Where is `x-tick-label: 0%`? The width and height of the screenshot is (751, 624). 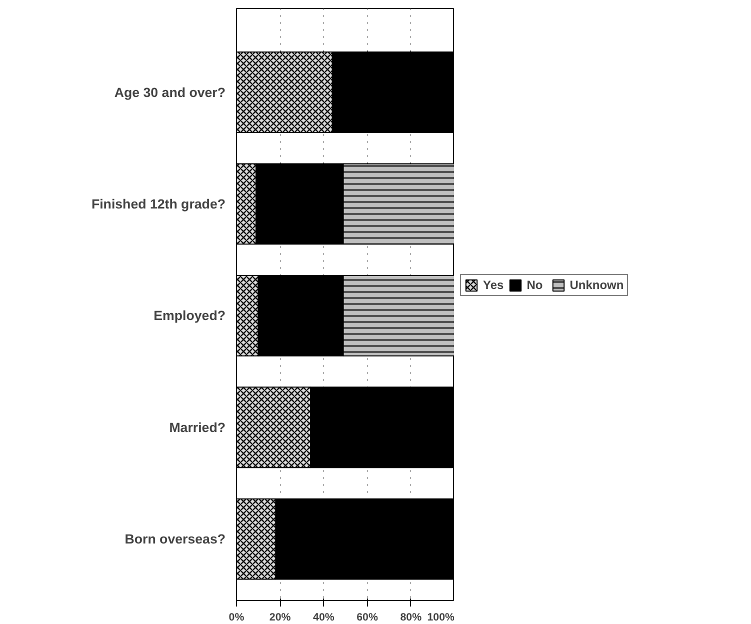
x-tick-label: 0% is located at coordinates (236, 618).